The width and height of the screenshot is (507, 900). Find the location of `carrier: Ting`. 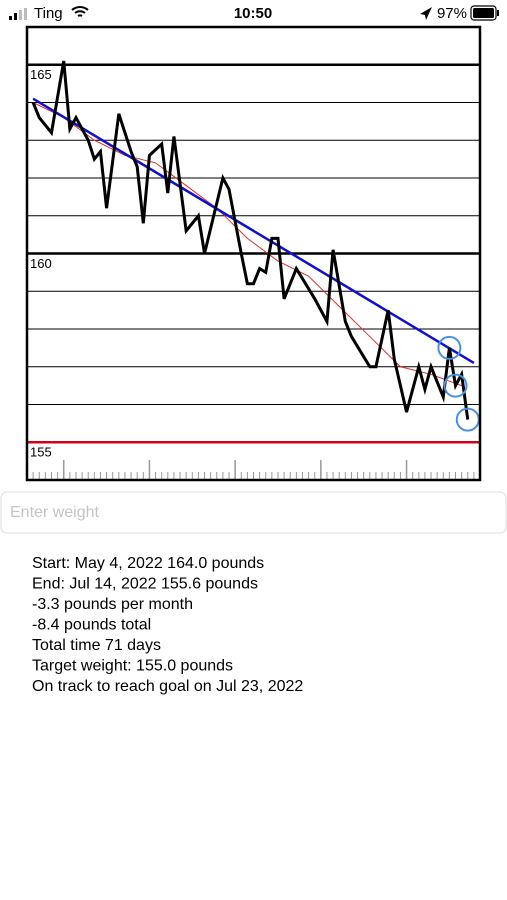

carrier: Ting is located at coordinates (48, 13).